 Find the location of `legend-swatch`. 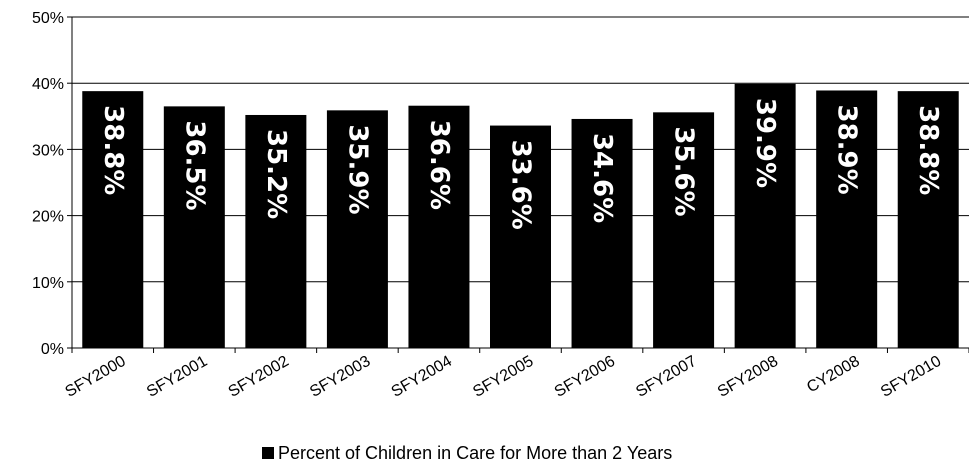

legend-swatch is located at coordinates (268, 453).